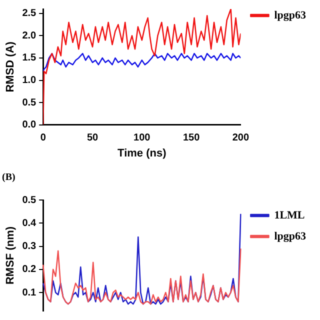  I want to click on y-tick-label: 1.5, so click(29, 58).